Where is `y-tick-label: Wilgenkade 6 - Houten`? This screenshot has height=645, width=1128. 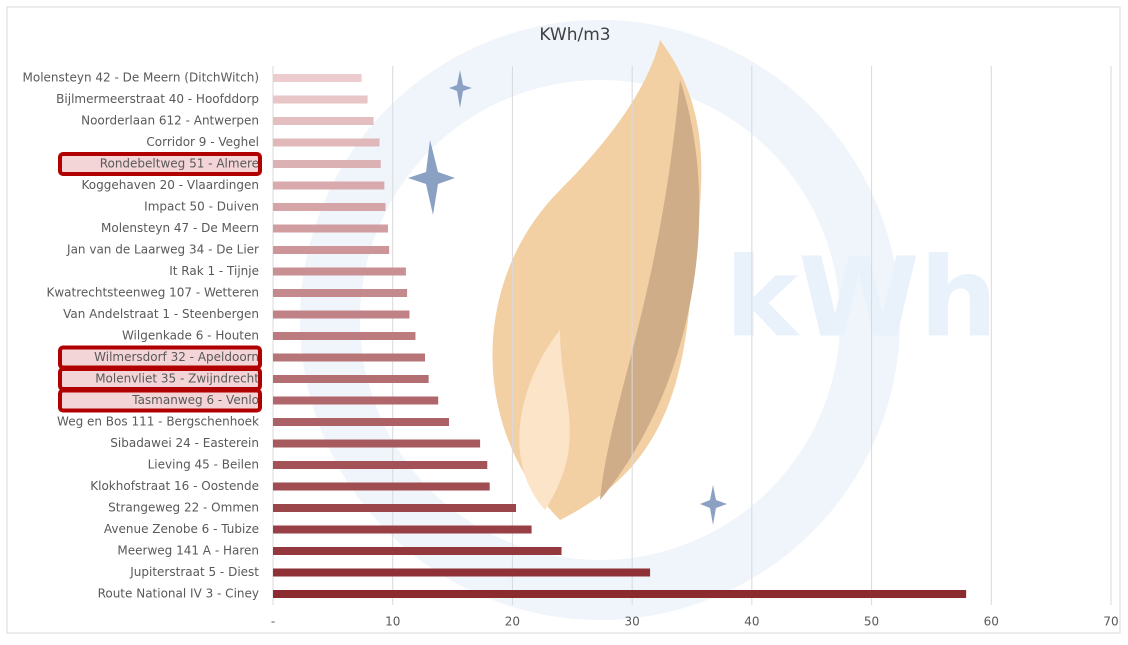
y-tick-label: Wilgenkade 6 - Houten is located at coordinates (190, 336).